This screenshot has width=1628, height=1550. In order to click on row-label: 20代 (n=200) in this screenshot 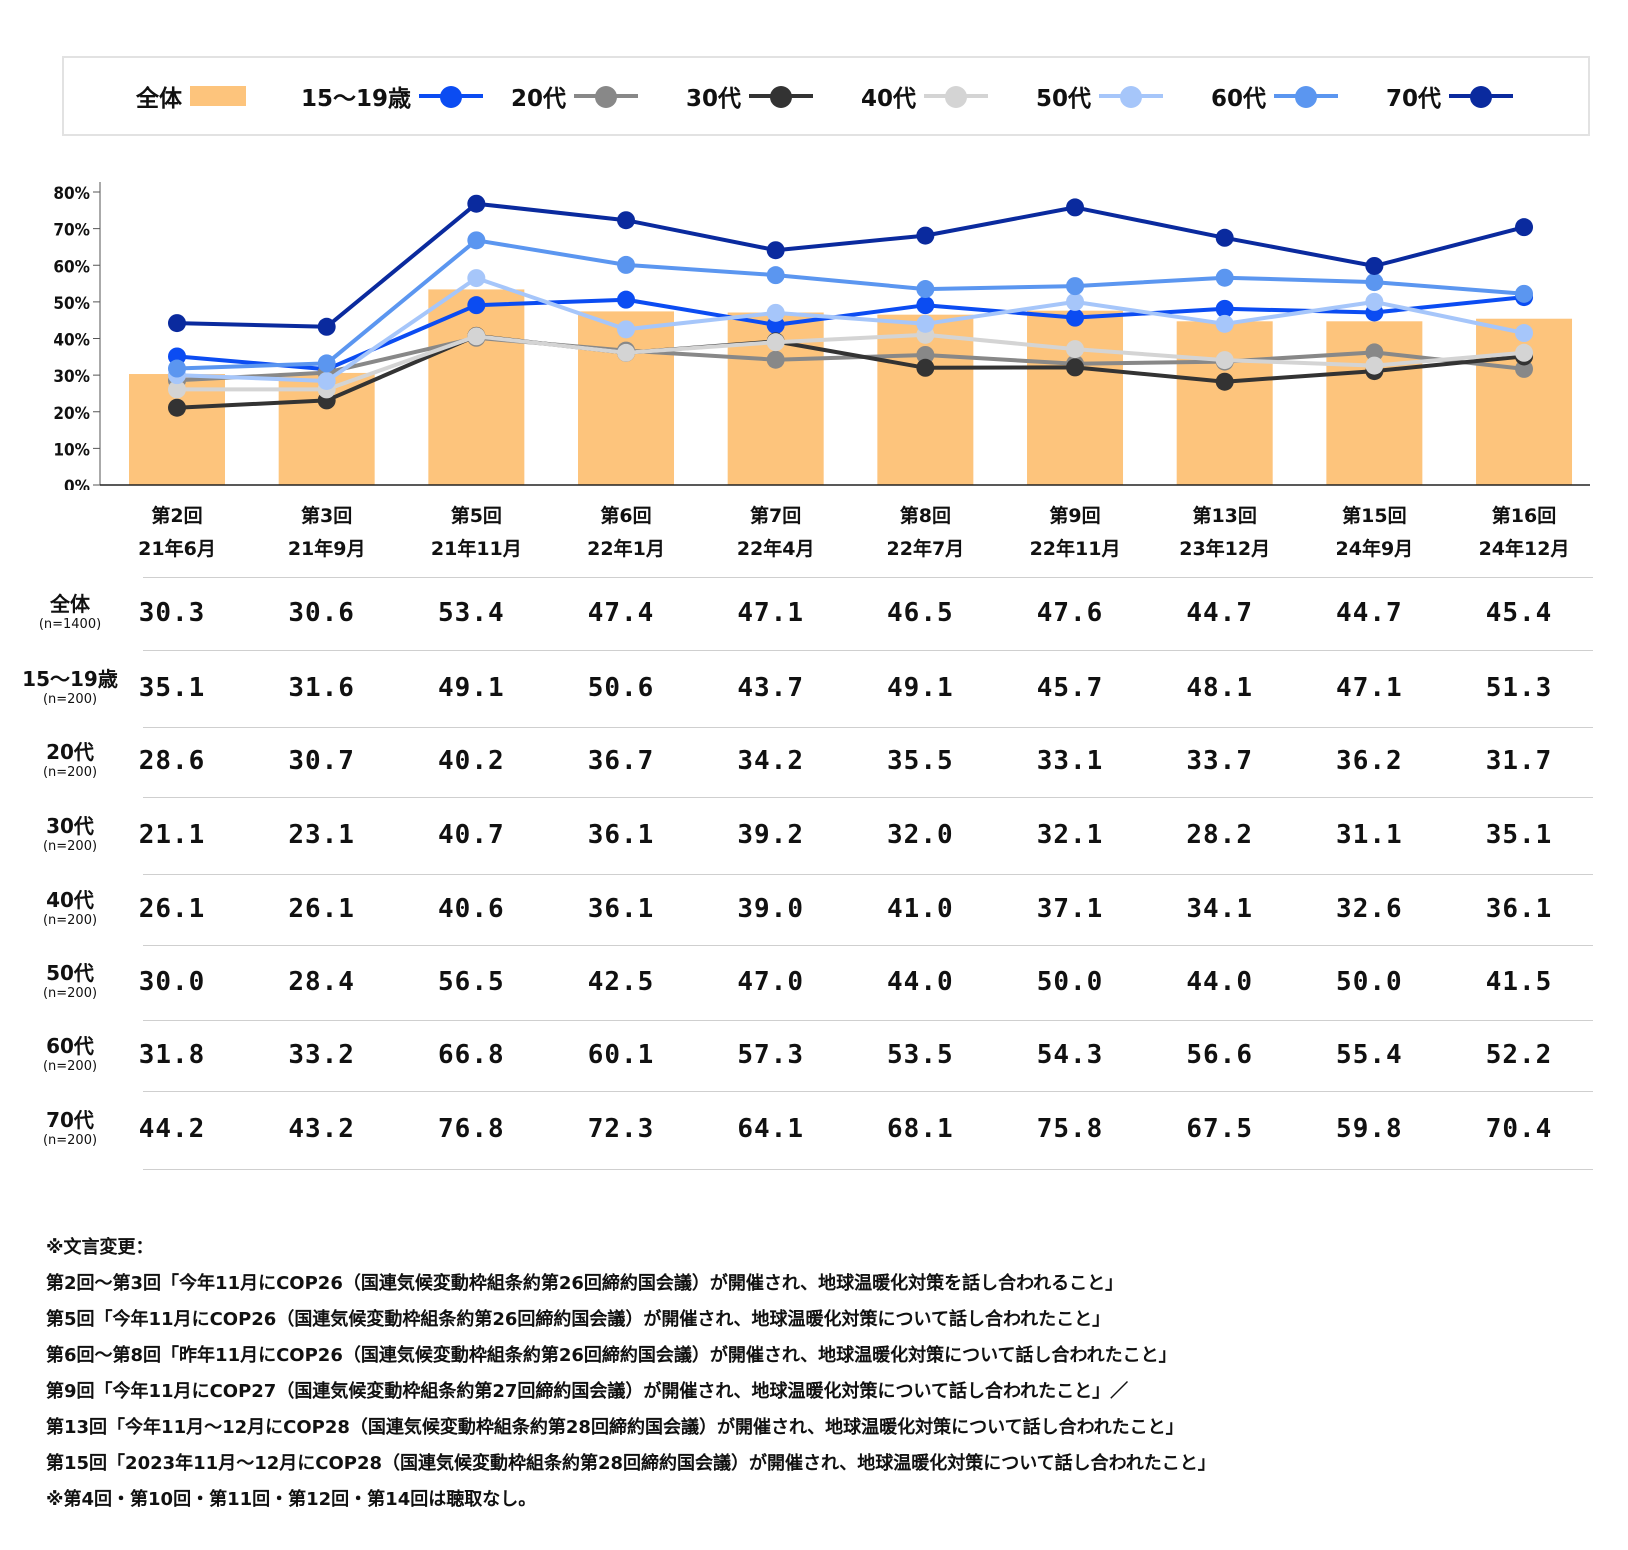, I will do `click(70, 760)`.